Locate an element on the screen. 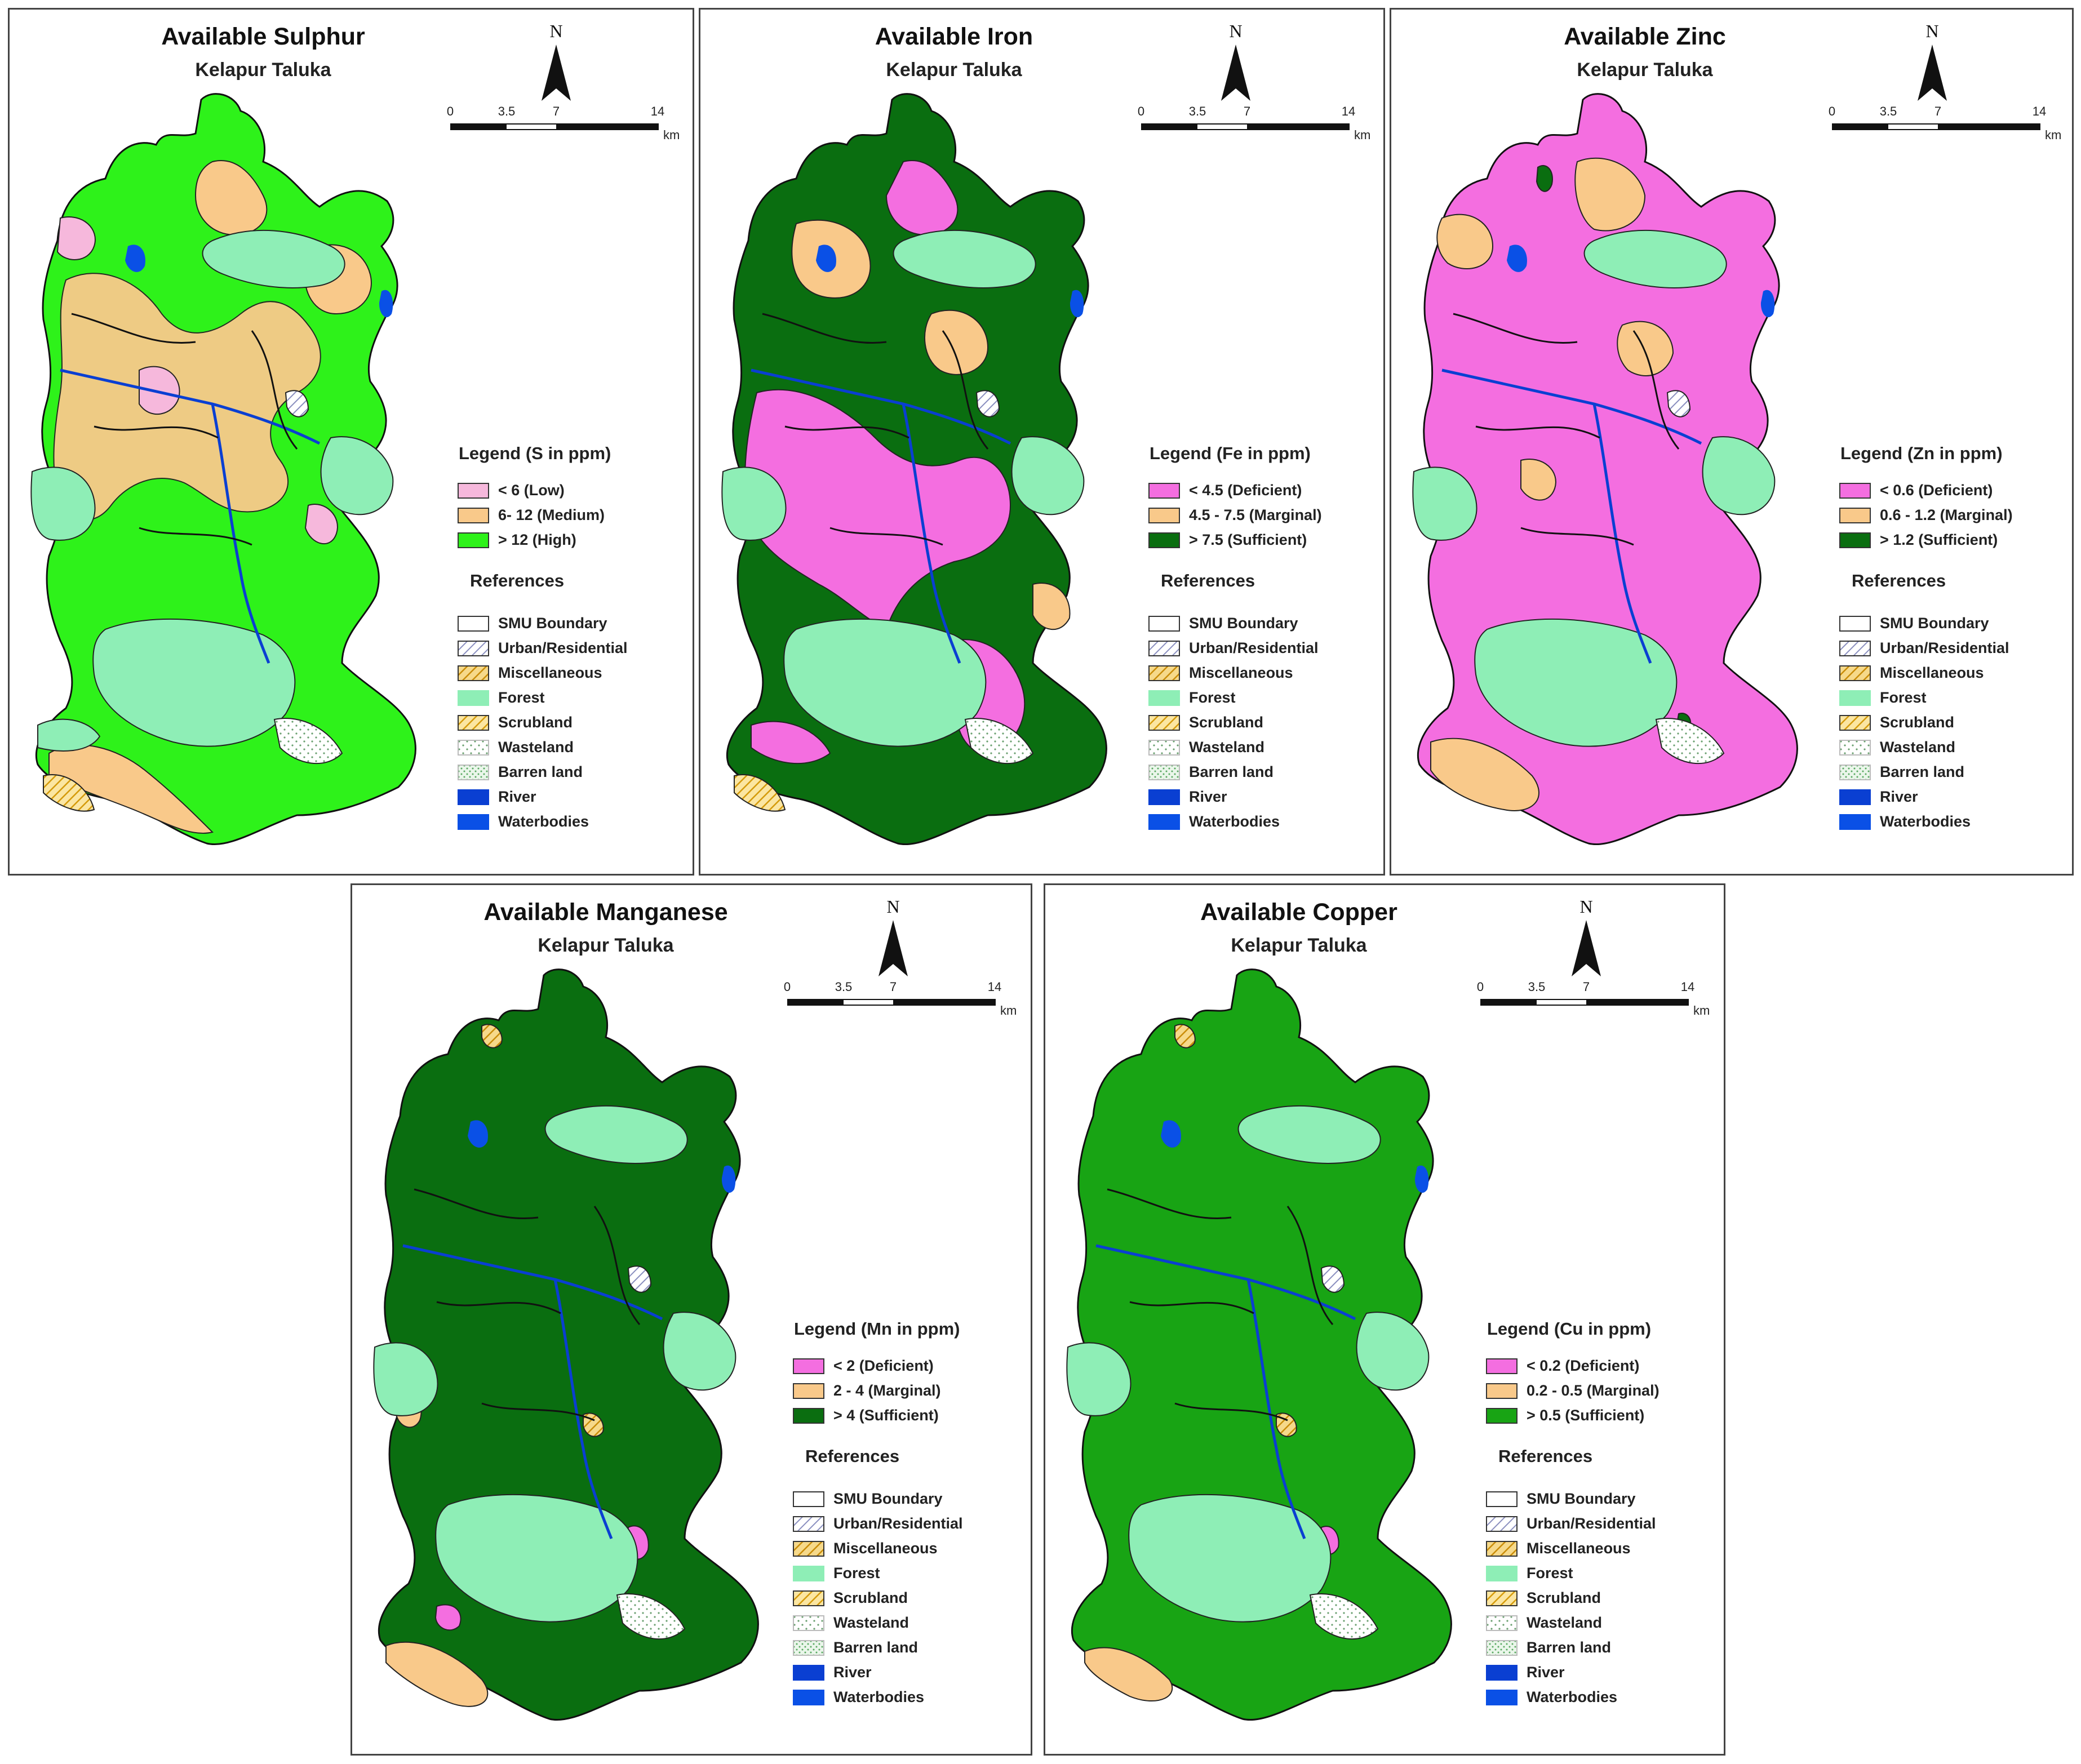  taluka-map is located at coordinates (914, 469).